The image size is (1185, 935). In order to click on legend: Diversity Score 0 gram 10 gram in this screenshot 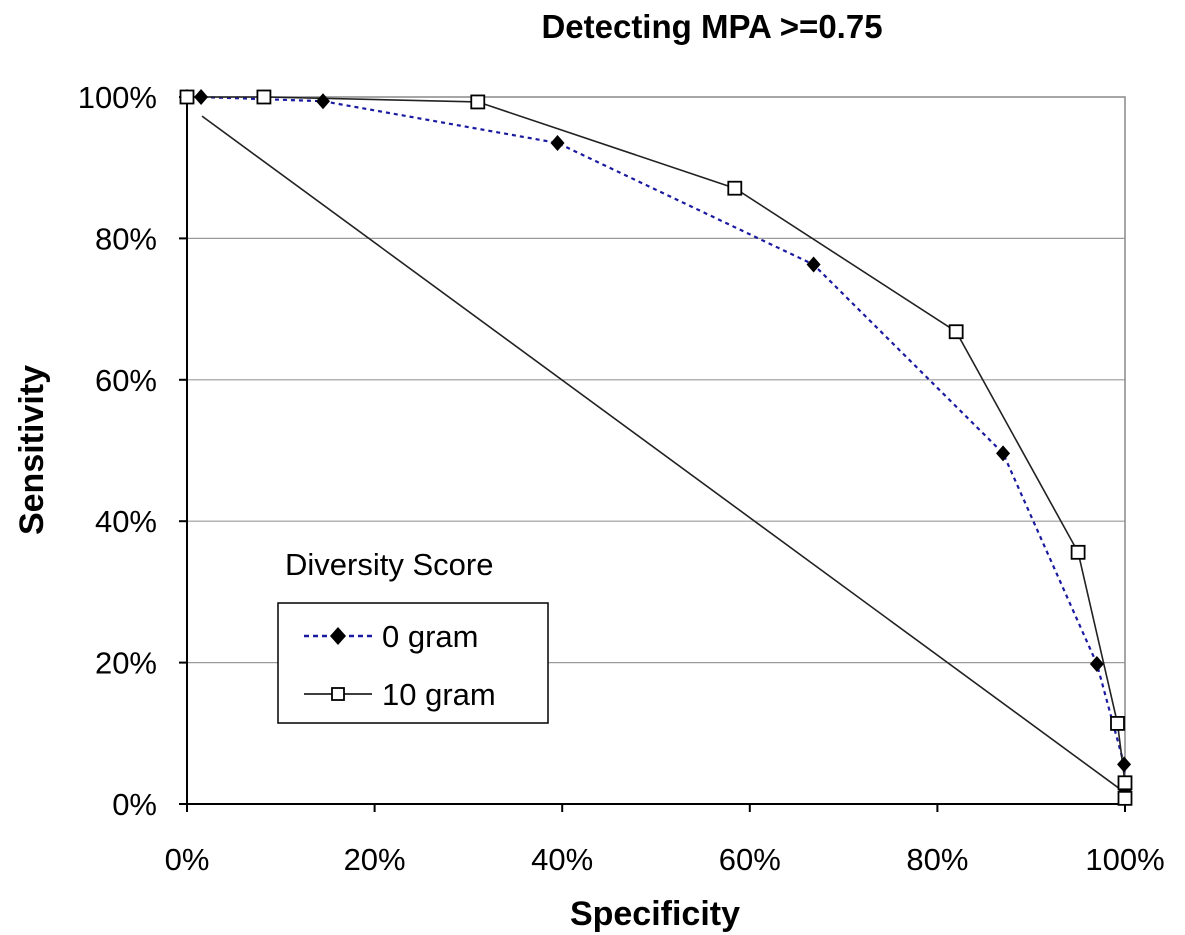, I will do `click(413, 635)`.